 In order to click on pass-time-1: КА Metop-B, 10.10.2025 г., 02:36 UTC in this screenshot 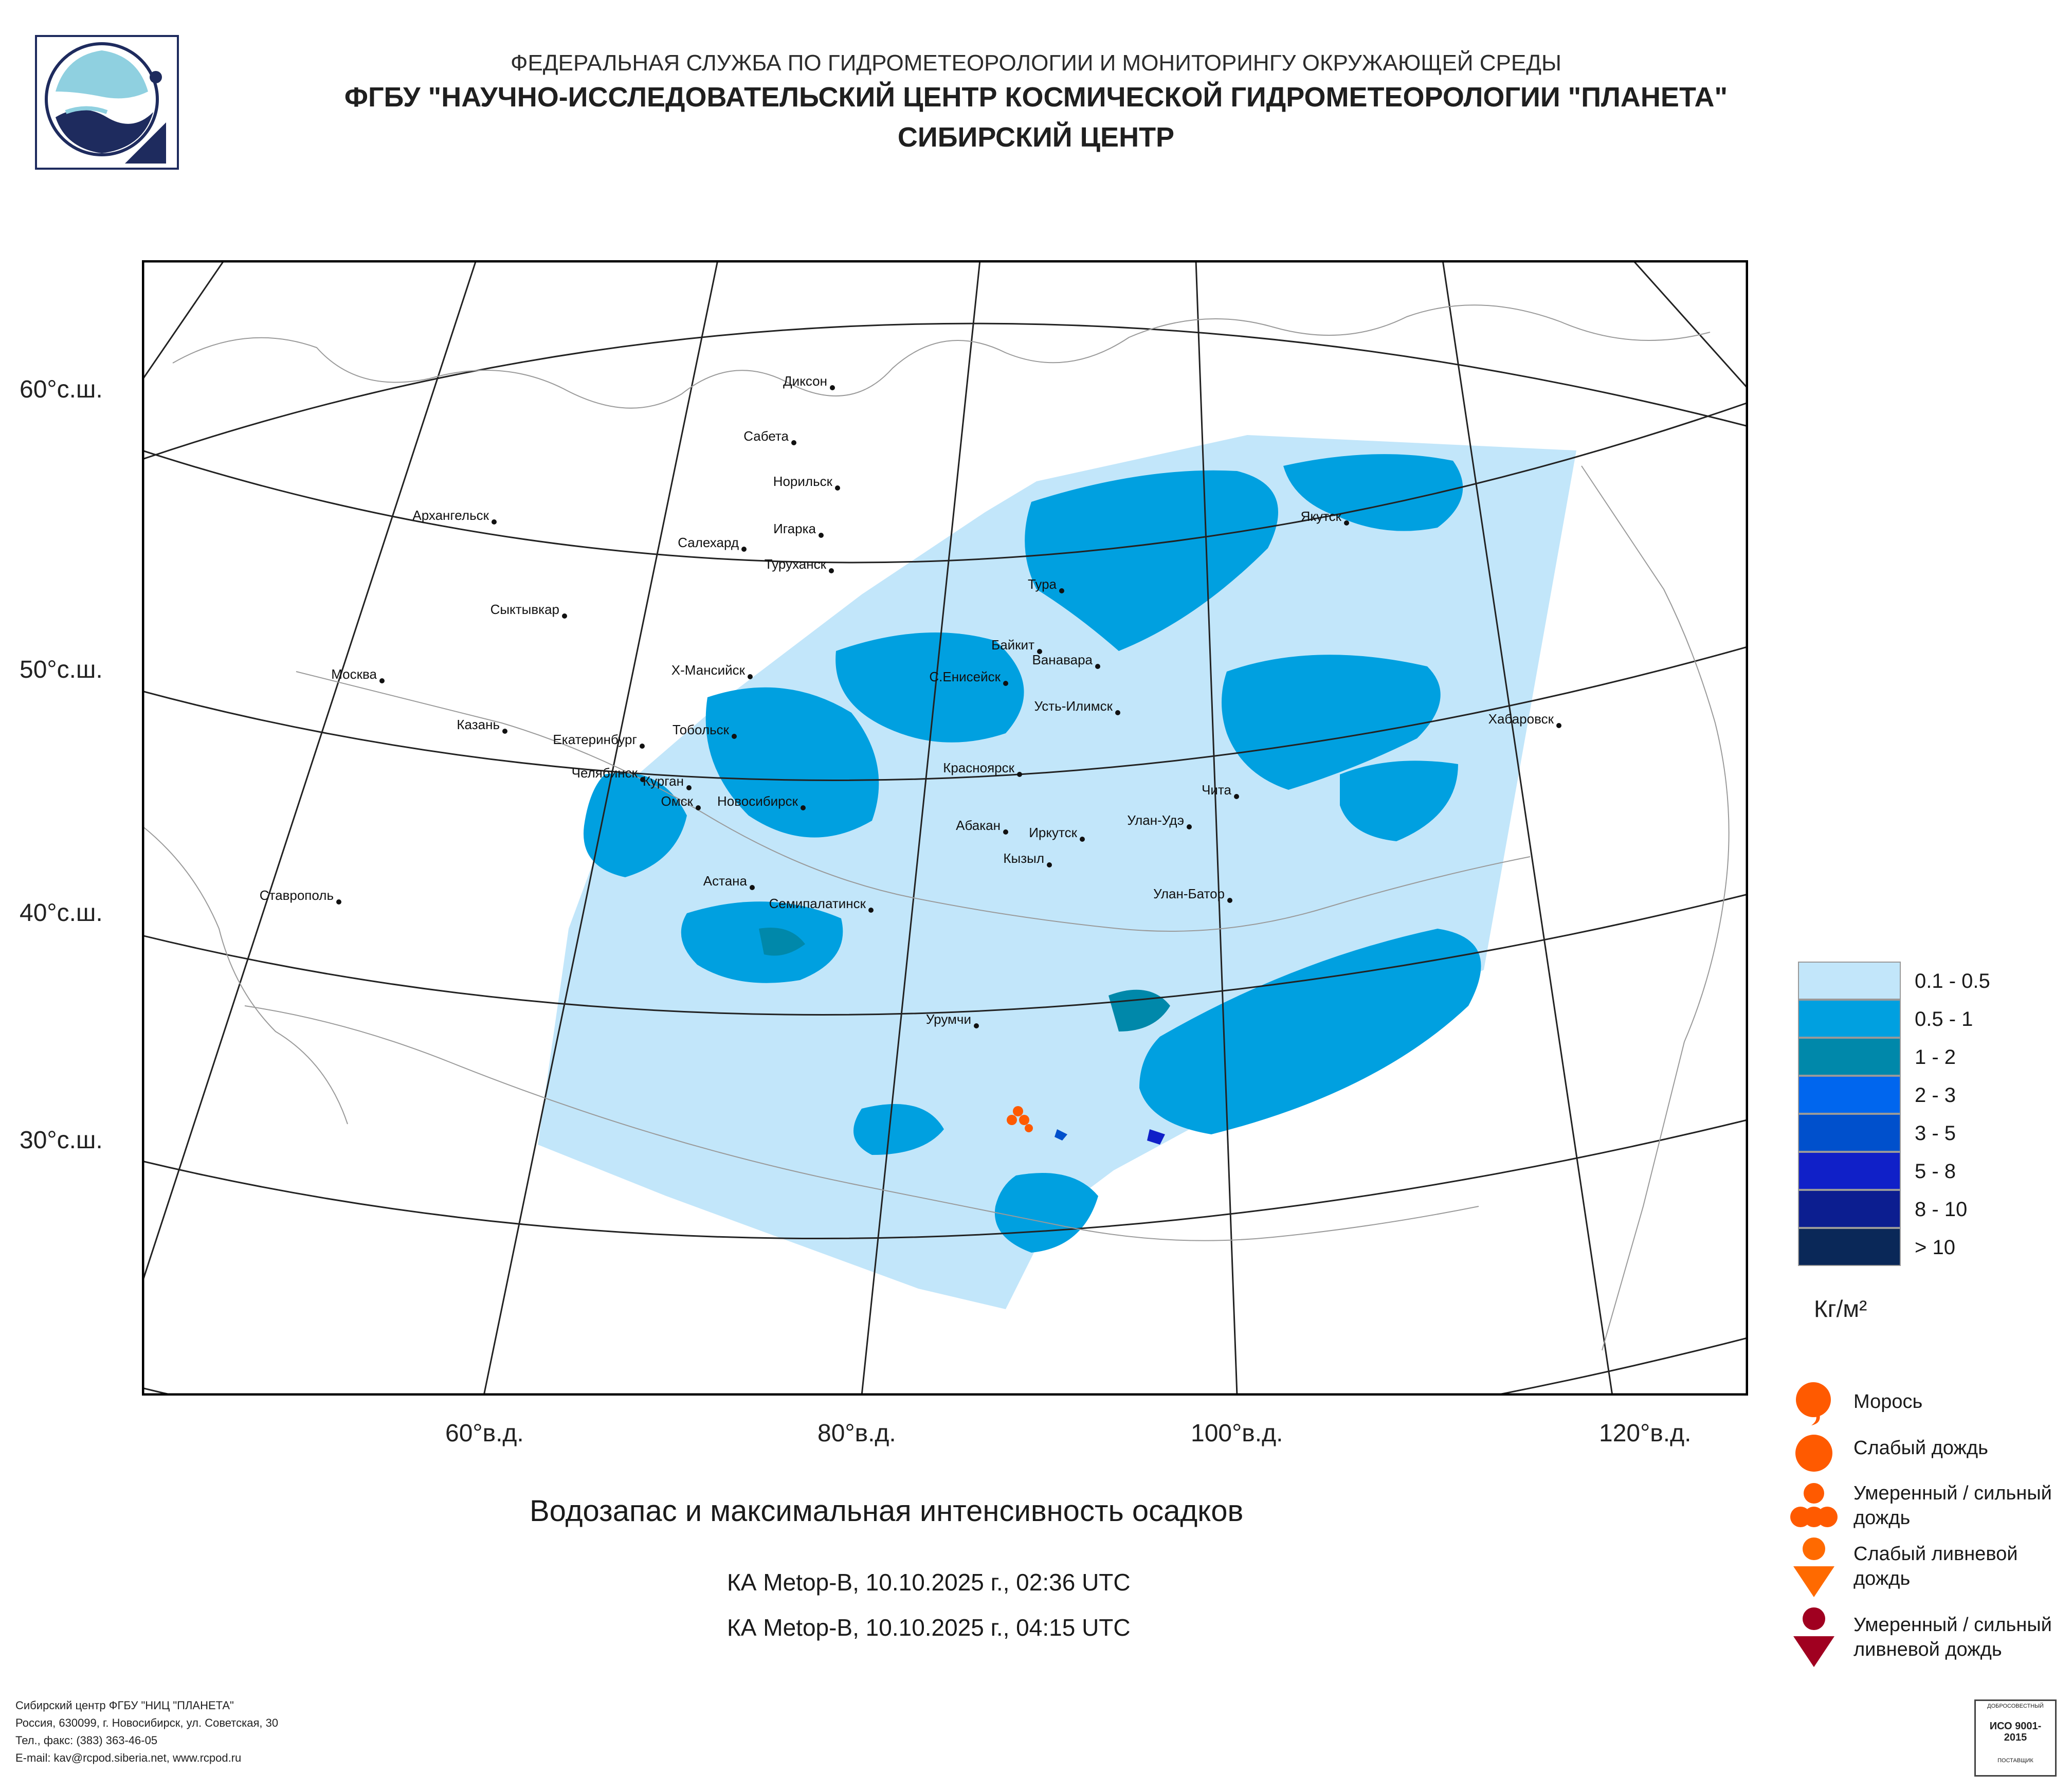, I will do `click(929, 1582)`.